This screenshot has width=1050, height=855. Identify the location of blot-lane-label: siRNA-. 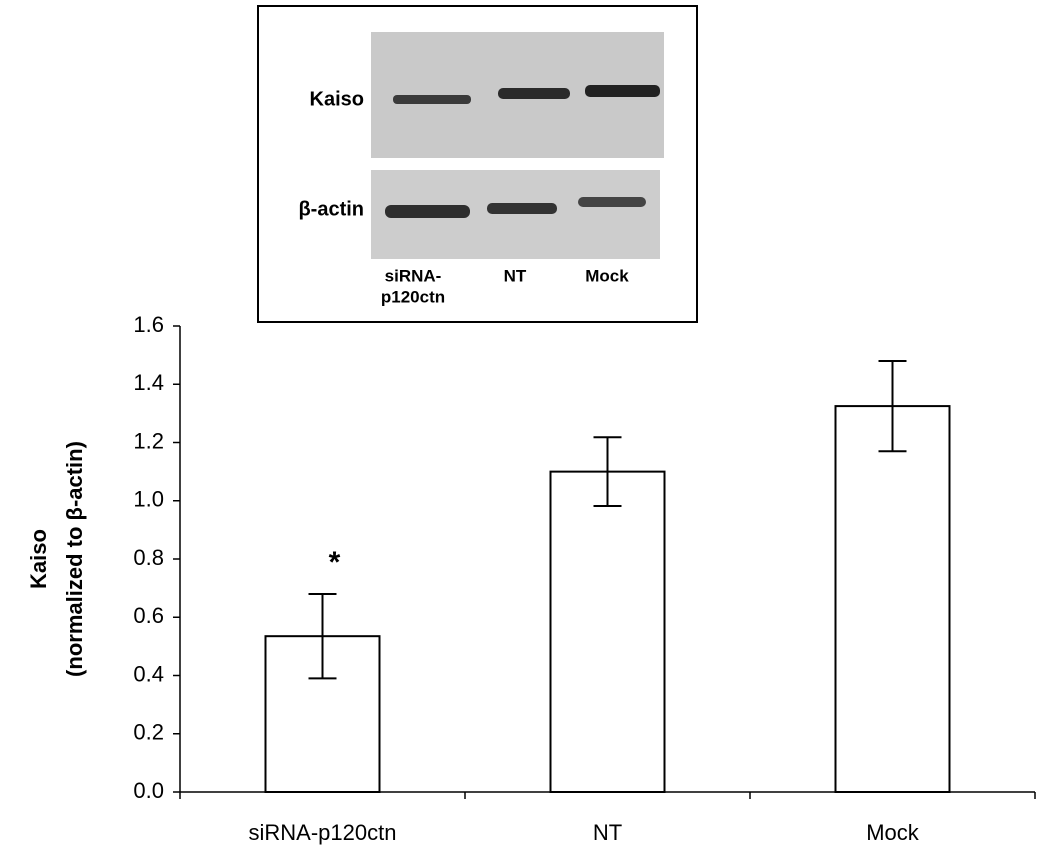
(413, 275).